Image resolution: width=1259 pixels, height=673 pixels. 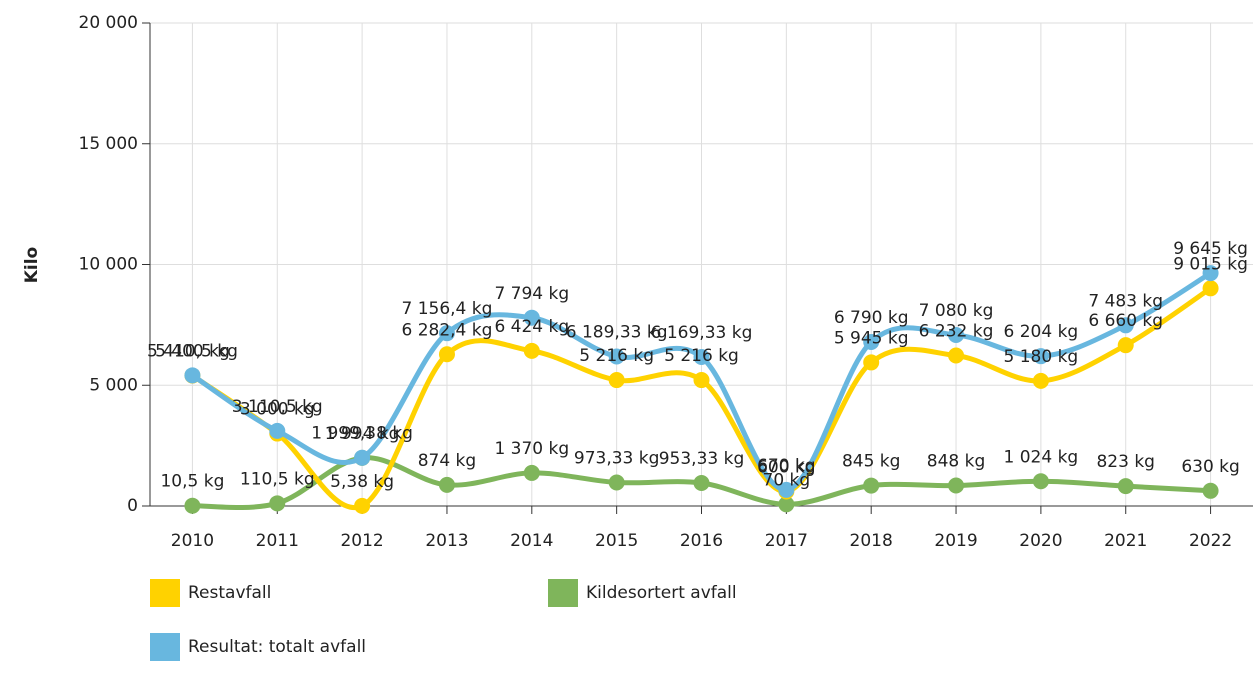 I want to click on data-label: 5,38 kg, so click(x=362, y=482).